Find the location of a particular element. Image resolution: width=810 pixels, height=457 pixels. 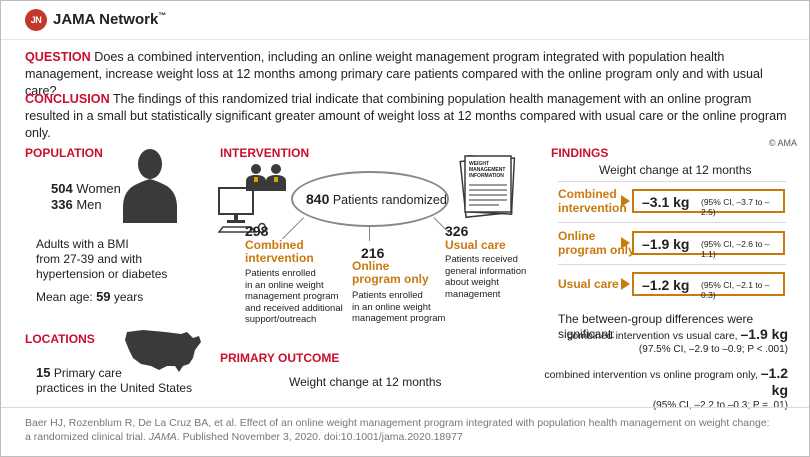

finding-label-line: Combined is located at coordinates (587, 194).